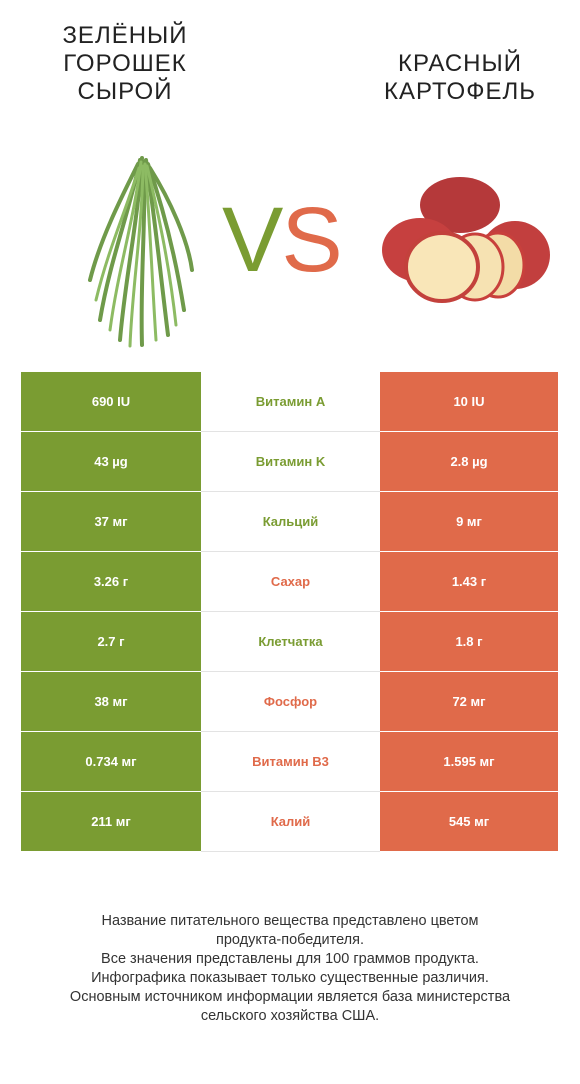 The height and width of the screenshot is (1084, 580). What do you see at coordinates (469, 462) in the screenshot?
I see `right-value: 2.8 µg` at bounding box center [469, 462].